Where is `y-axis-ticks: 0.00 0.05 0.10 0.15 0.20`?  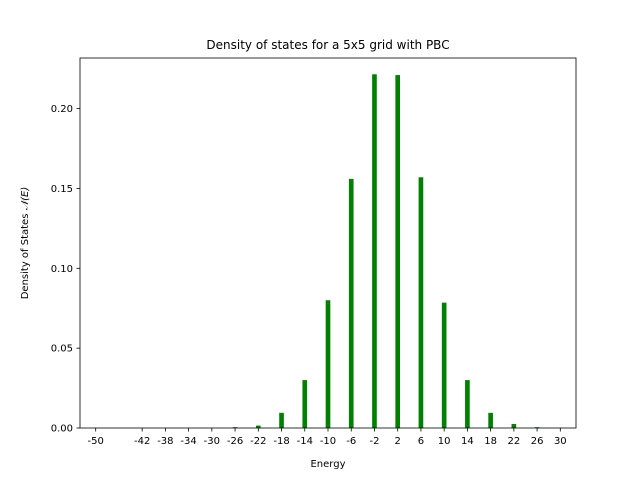 y-axis-ticks: 0.00 0.05 0.10 0.15 0.20 is located at coordinates (65, 269).